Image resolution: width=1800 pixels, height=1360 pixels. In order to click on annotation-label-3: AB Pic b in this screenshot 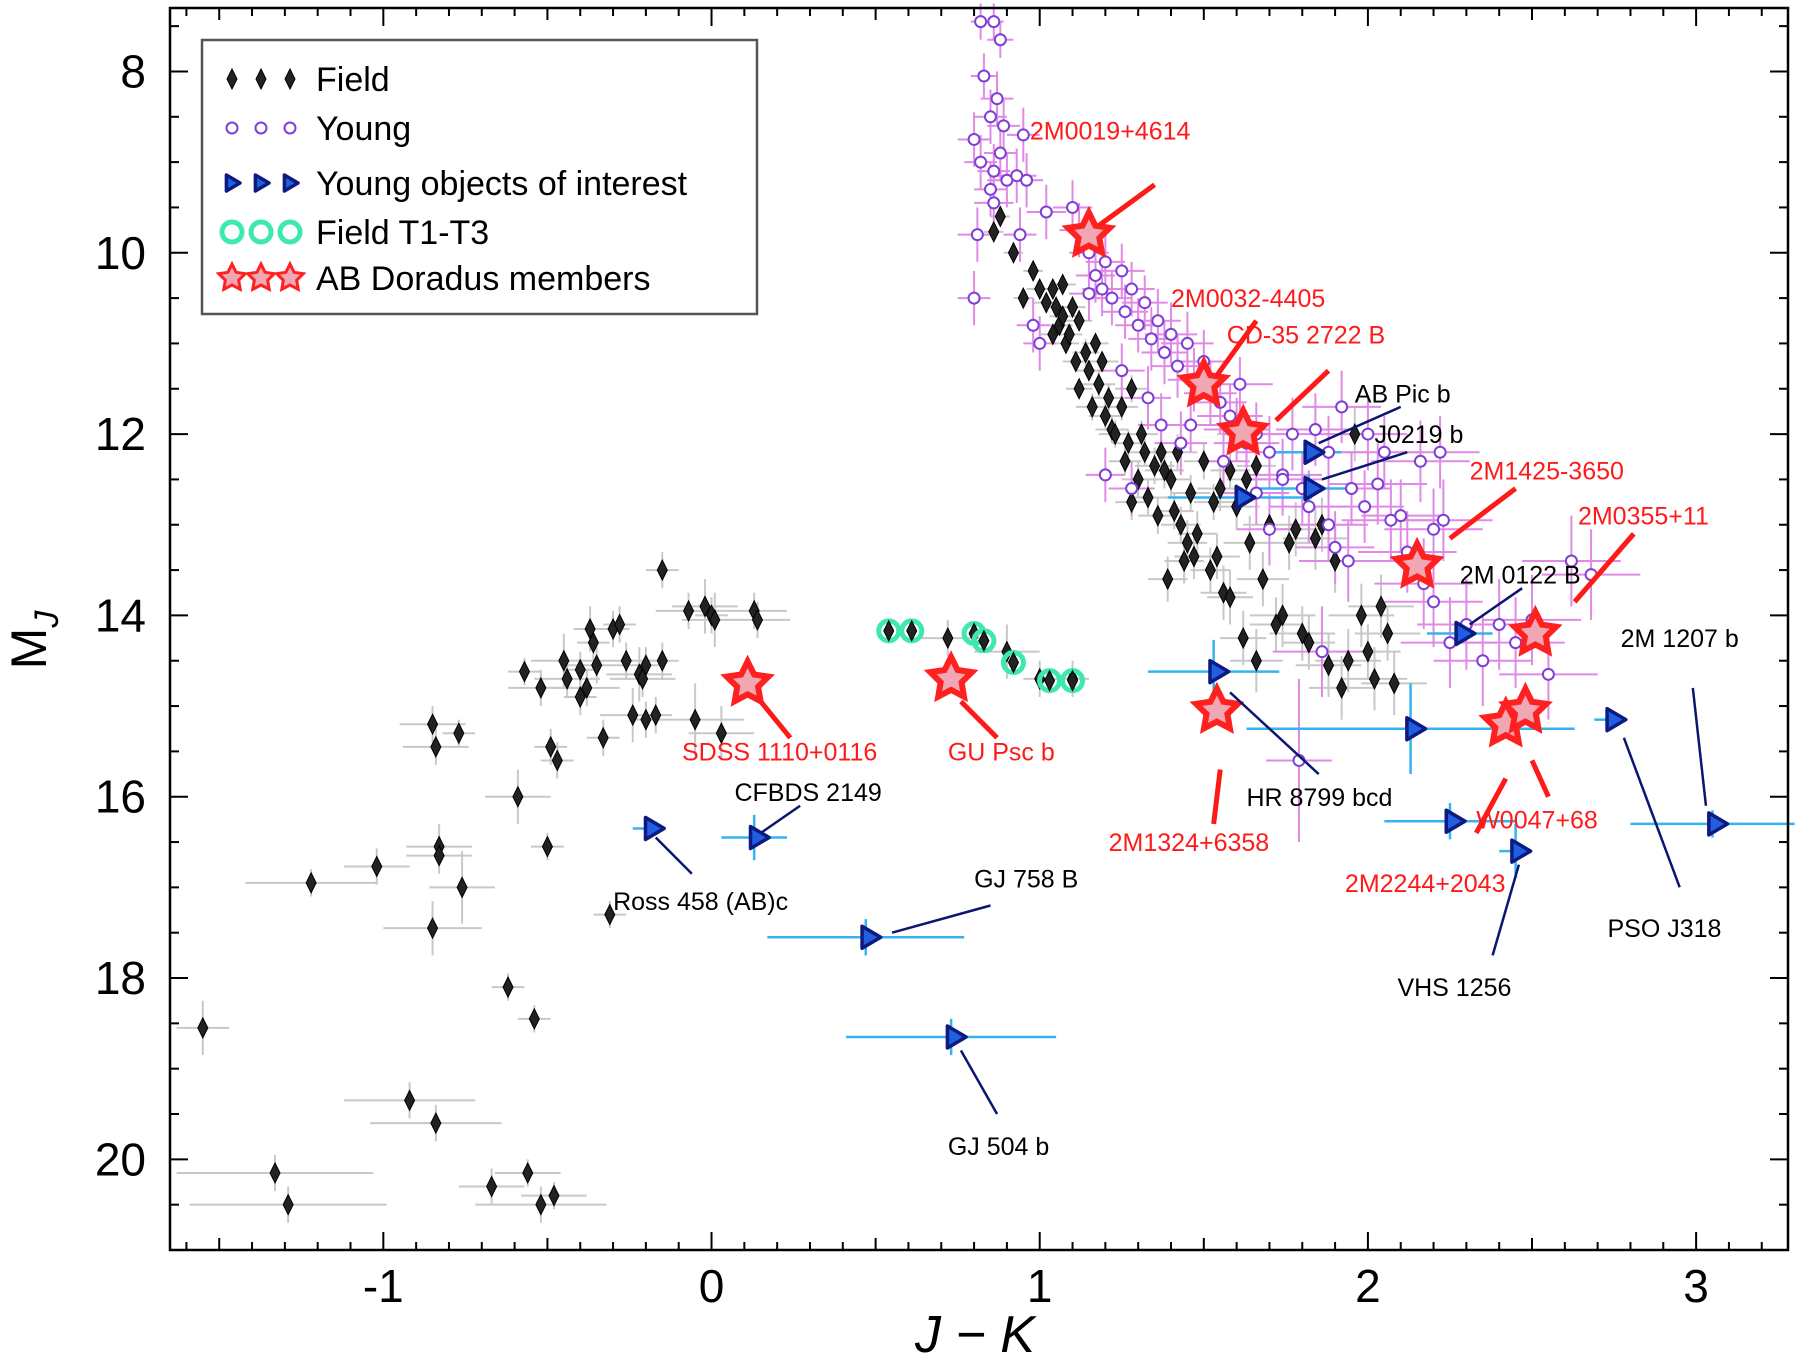, I will do `click(1403, 394)`.